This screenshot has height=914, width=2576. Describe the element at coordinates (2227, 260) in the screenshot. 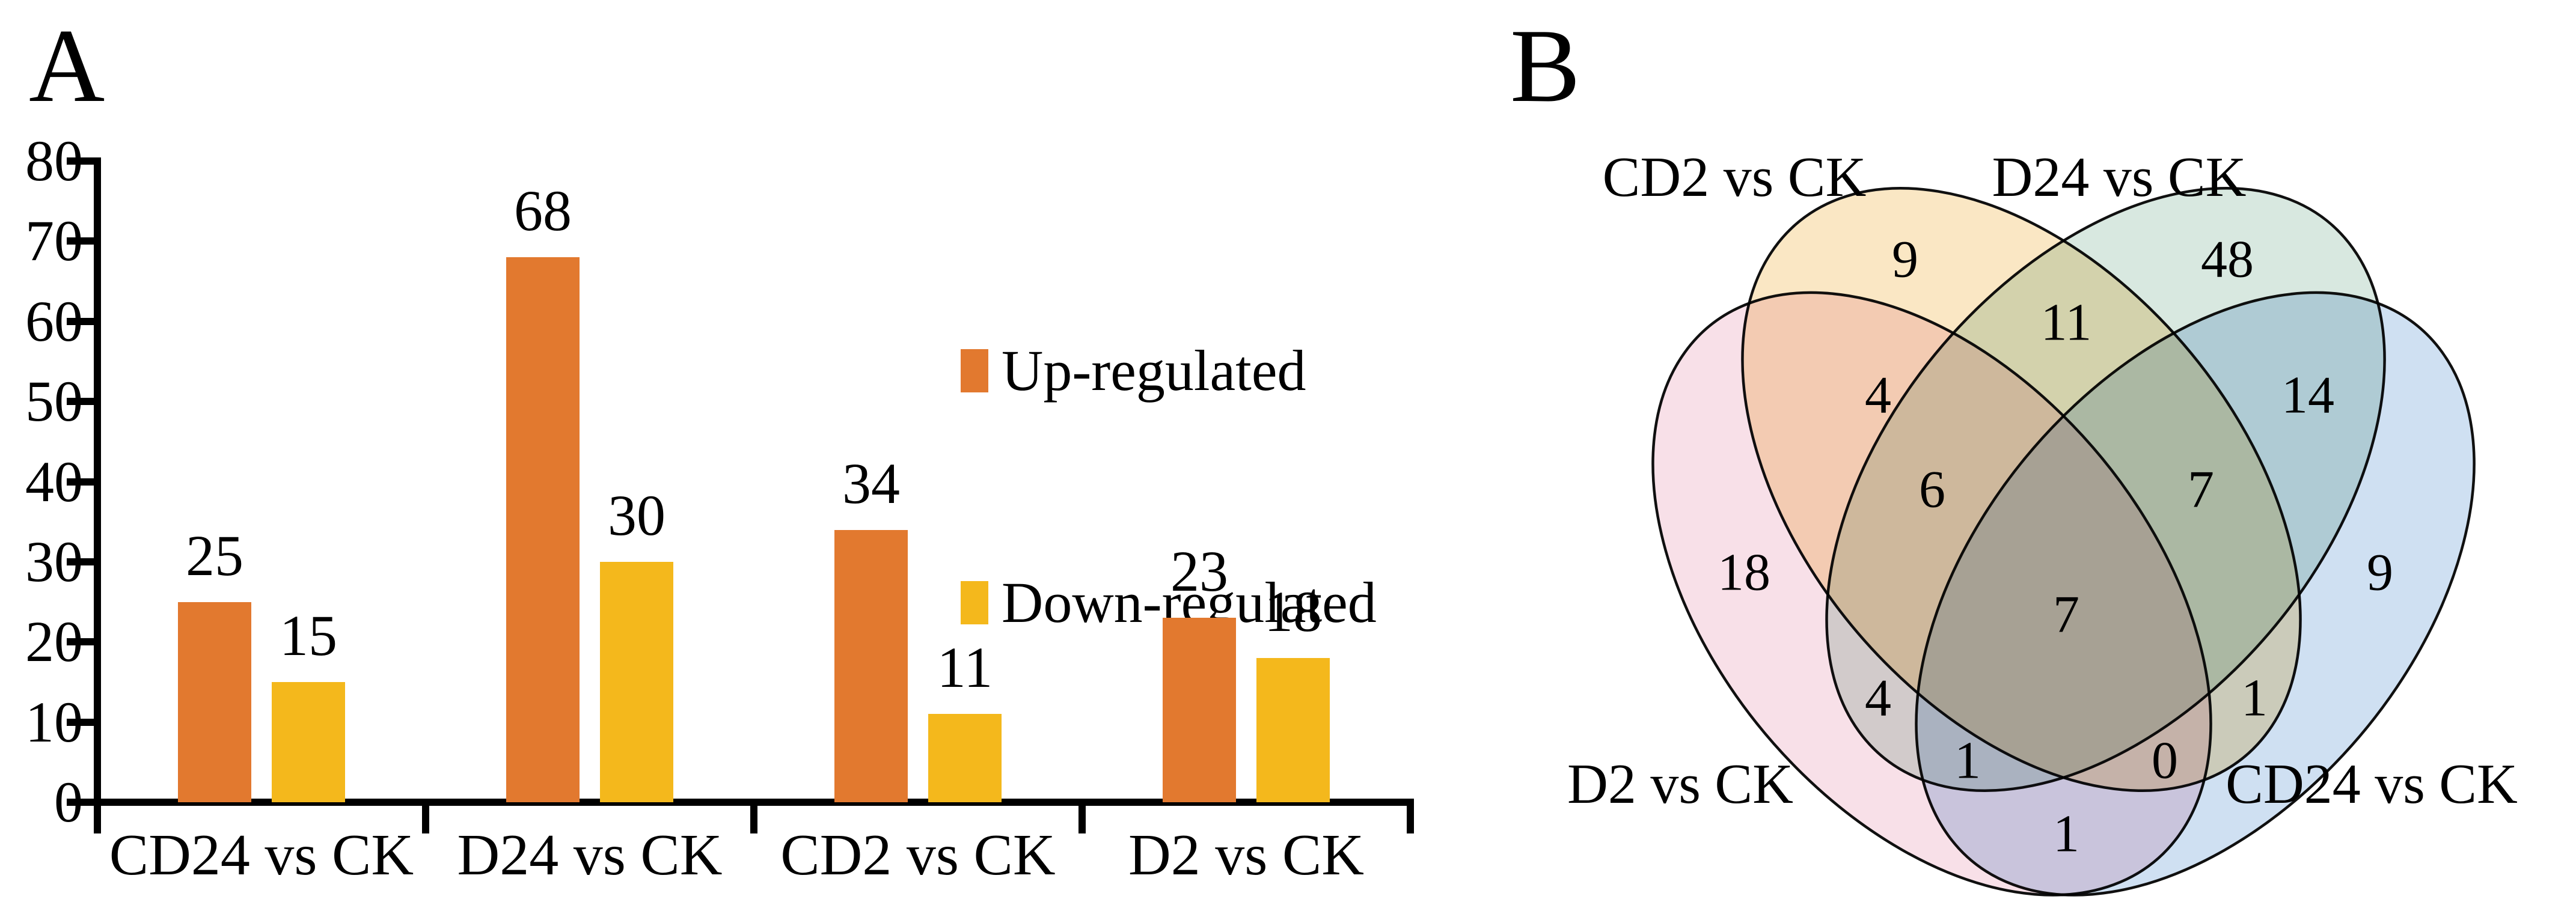

I see `venn-count-d24-only: 48` at that location.